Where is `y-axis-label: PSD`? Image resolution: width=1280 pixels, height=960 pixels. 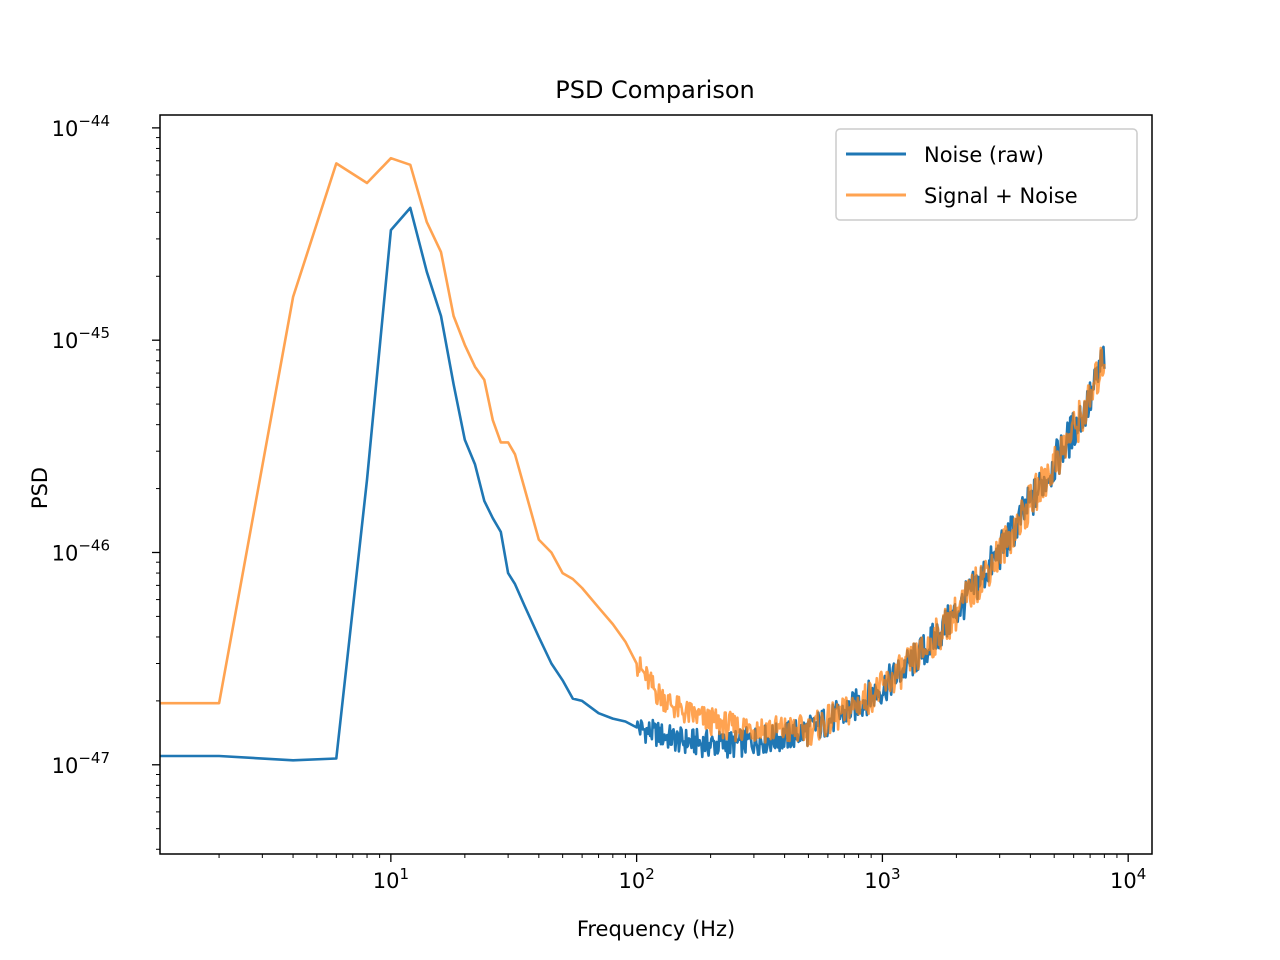
y-axis-label: PSD is located at coordinates (40, 488).